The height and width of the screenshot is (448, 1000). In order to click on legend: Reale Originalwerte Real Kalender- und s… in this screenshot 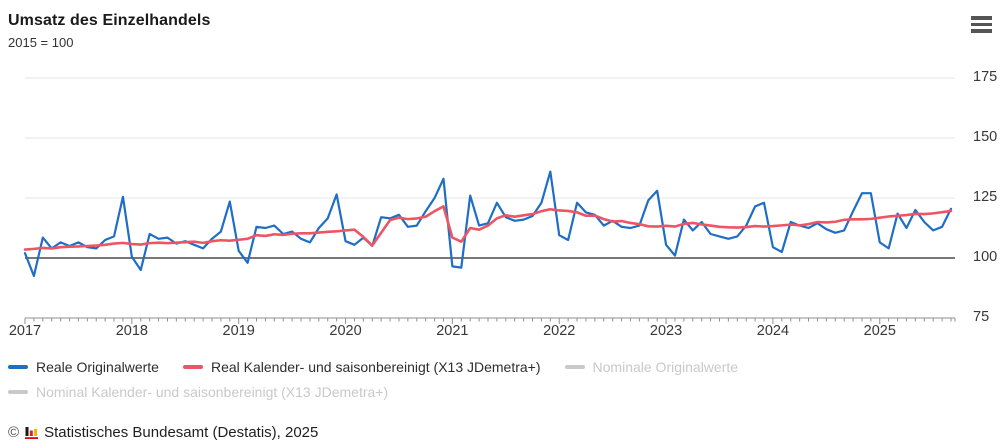, I will do `click(488, 379)`.